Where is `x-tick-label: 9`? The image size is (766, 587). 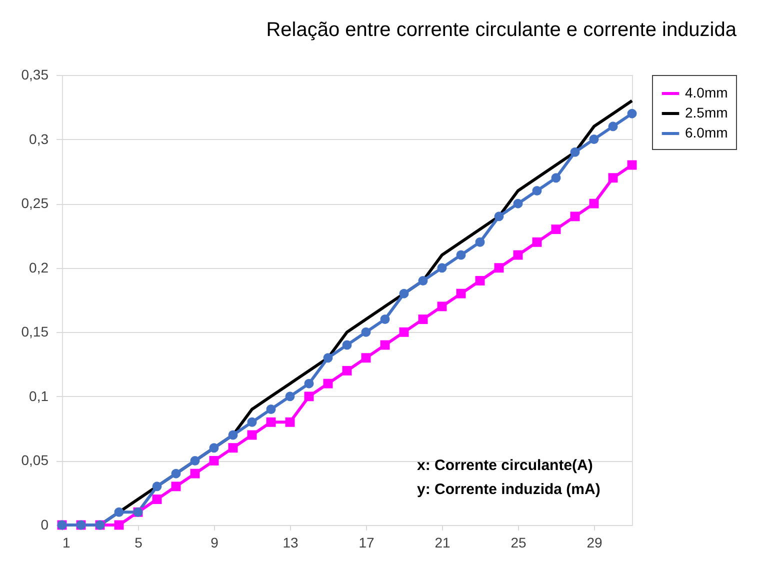 x-tick-label: 9 is located at coordinates (214, 542).